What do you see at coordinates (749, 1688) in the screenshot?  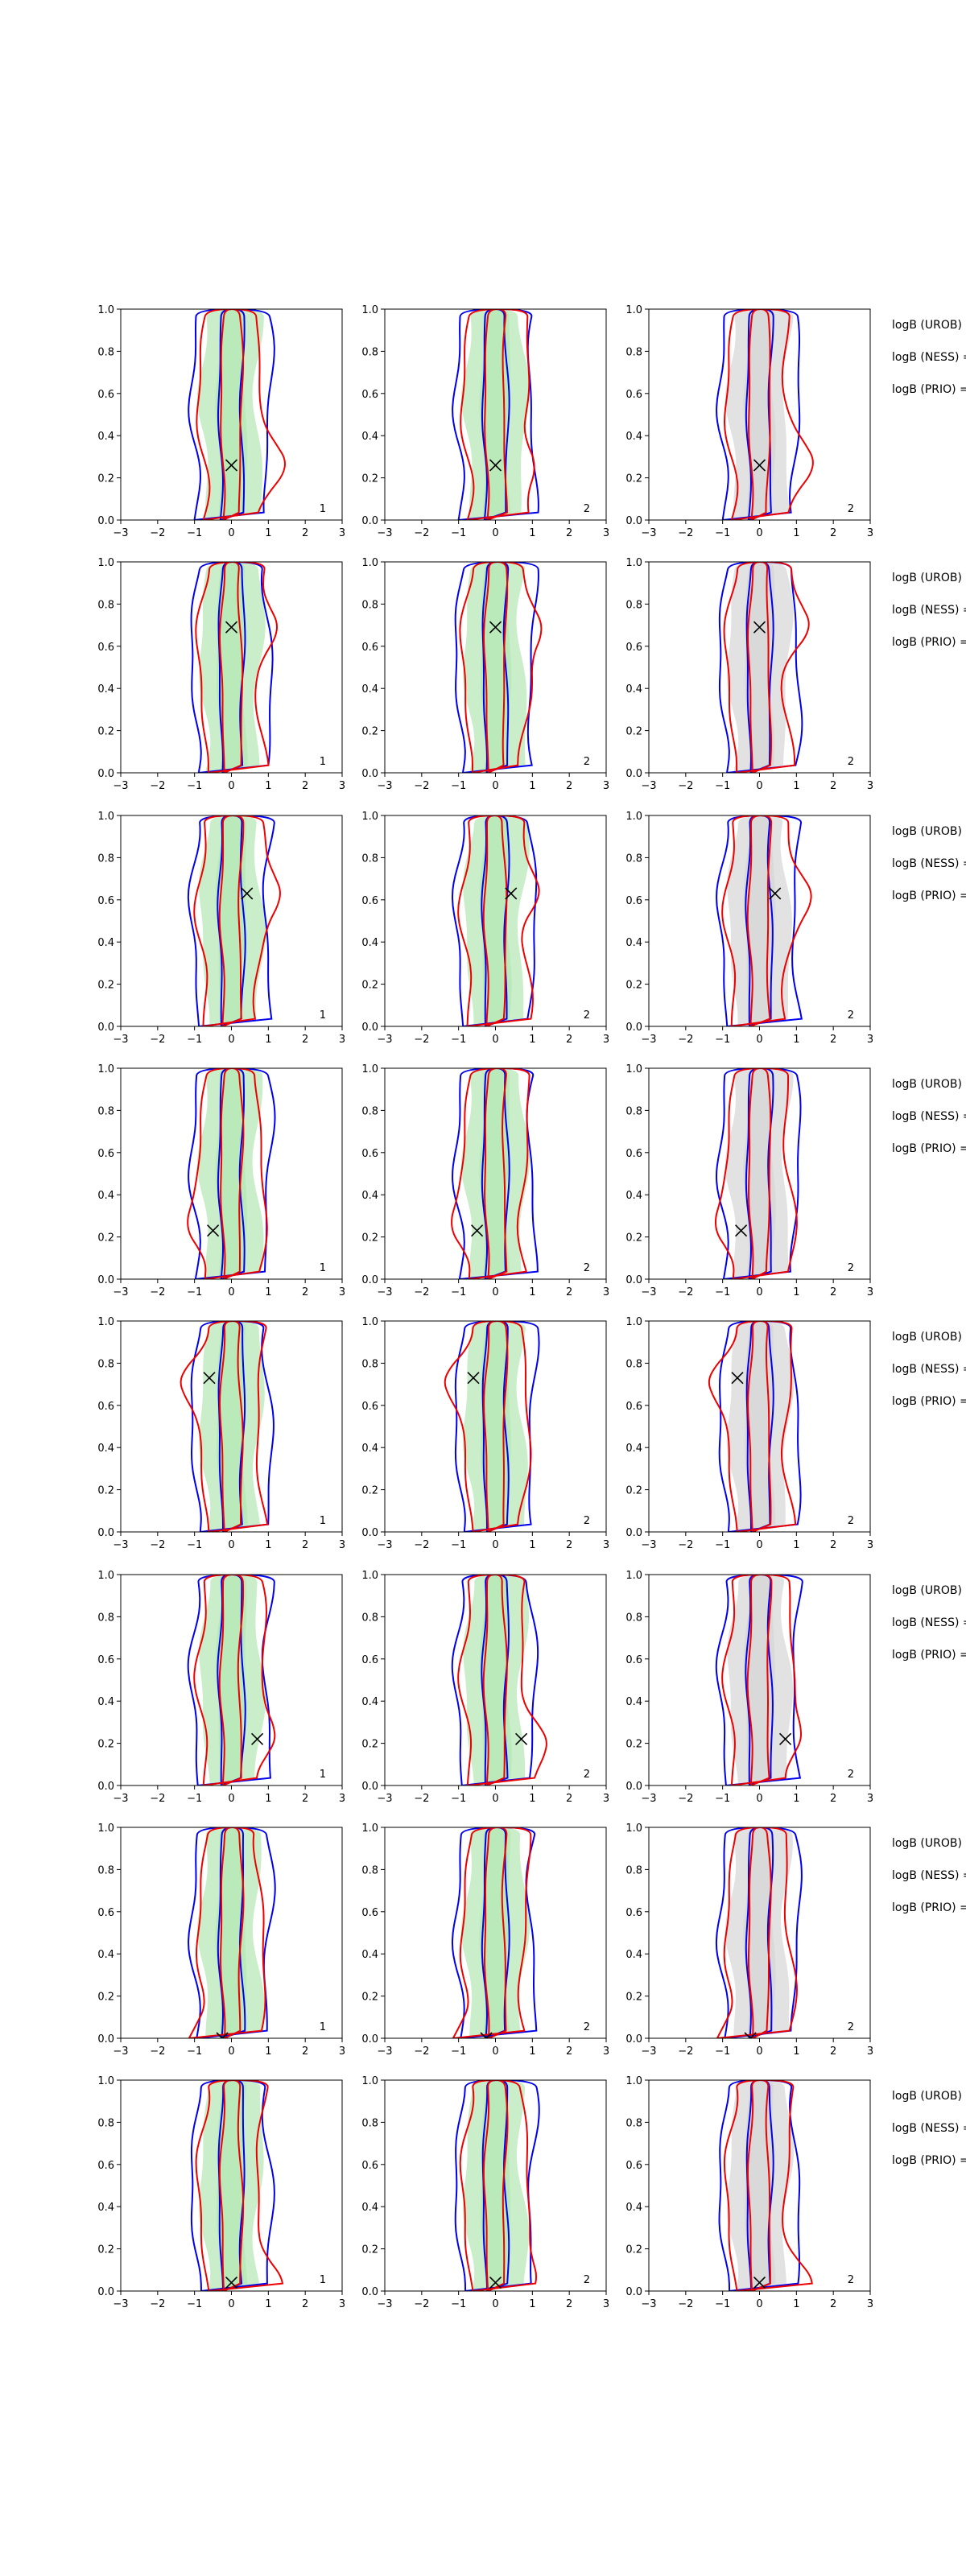 I see `subplot-r6-c3: −3 −2 −1 0 1 2 3 0.0 0.2 0.4 0.6 0.8 1.0 2` at bounding box center [749, 1688].